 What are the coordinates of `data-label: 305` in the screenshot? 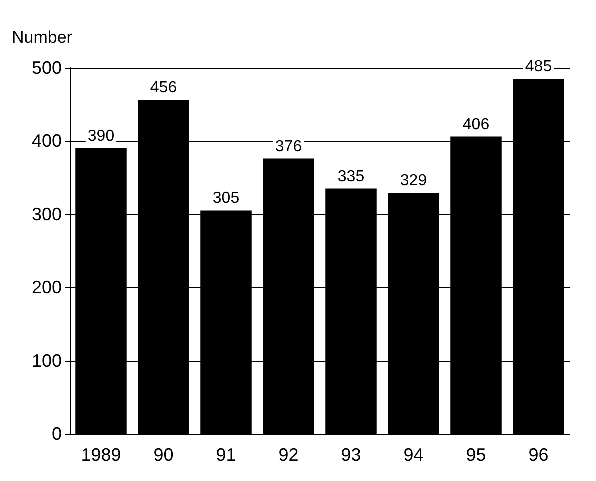 It's located at (226, 199).